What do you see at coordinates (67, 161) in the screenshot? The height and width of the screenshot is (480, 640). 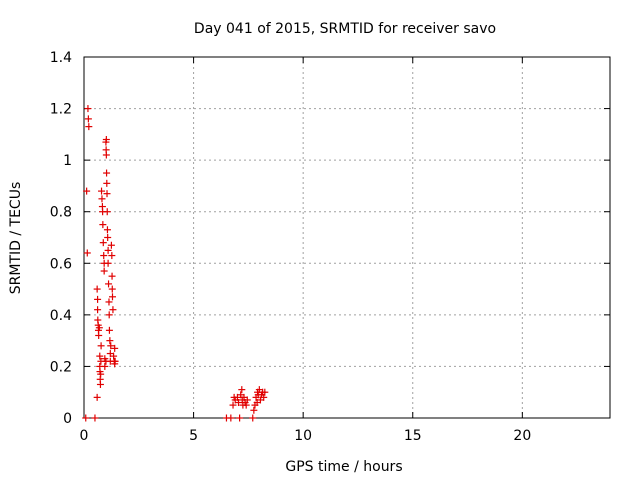 I see `y-tick-label: 1` at bounding box center [67, 161].